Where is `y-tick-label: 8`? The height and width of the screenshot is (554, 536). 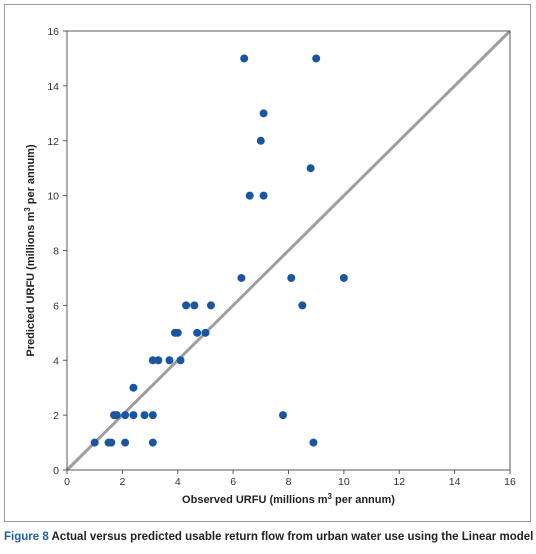 y-tick-label: 8 is located at coordinates (56, 252).